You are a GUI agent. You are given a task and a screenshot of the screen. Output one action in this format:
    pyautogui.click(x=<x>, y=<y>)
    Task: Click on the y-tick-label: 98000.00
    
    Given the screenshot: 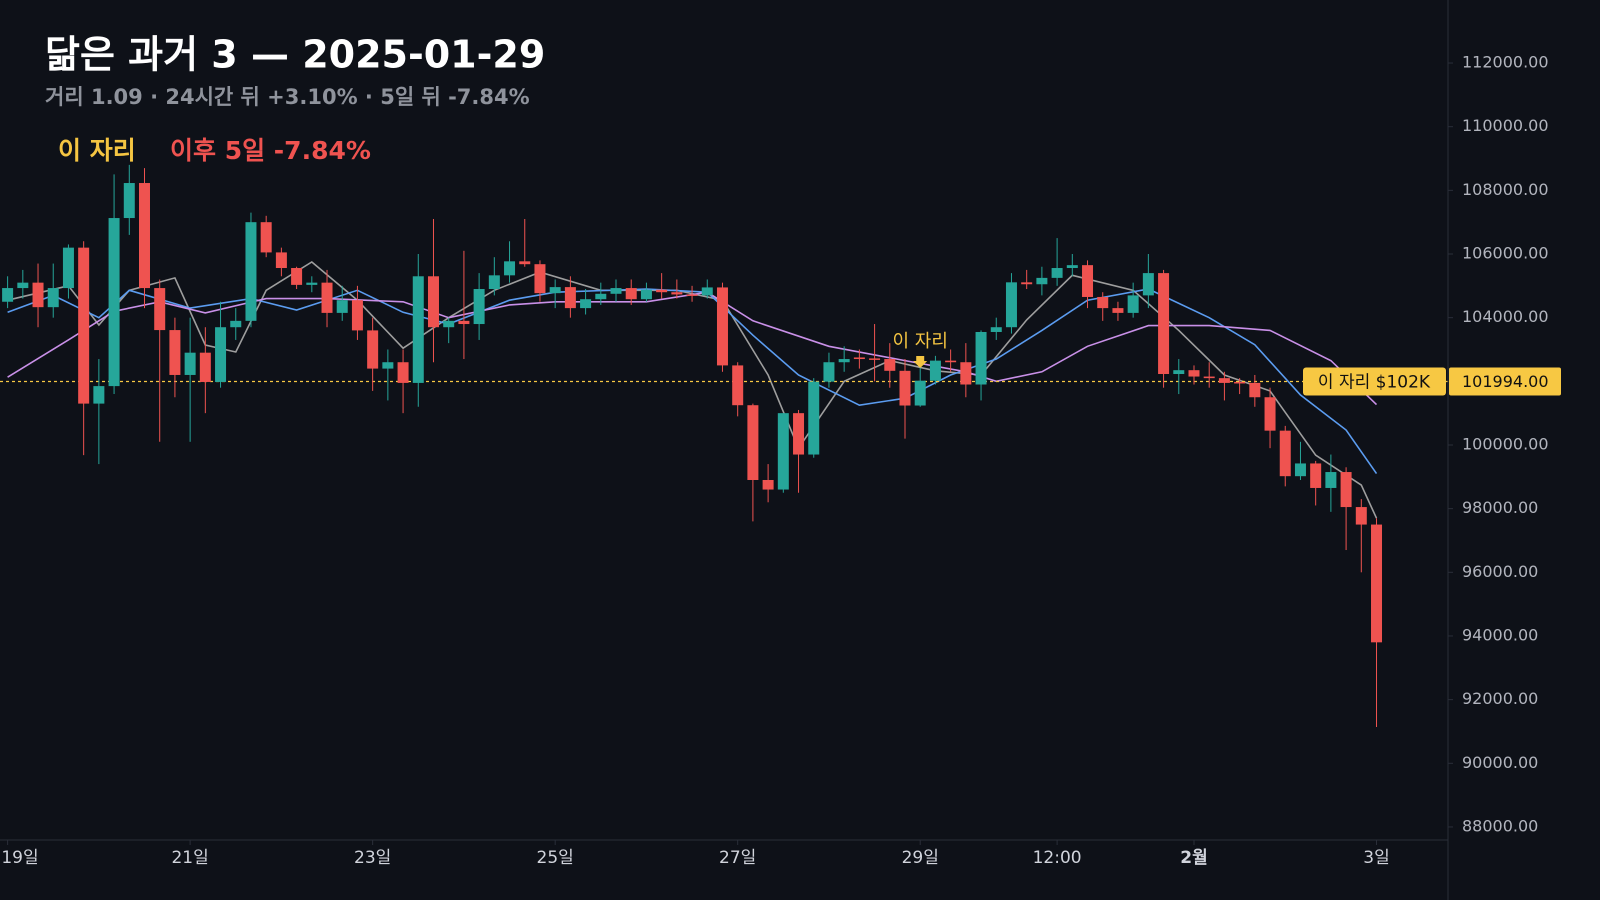 What is the action you would take?
    pyautogui.click(x=1500, y=507)
    